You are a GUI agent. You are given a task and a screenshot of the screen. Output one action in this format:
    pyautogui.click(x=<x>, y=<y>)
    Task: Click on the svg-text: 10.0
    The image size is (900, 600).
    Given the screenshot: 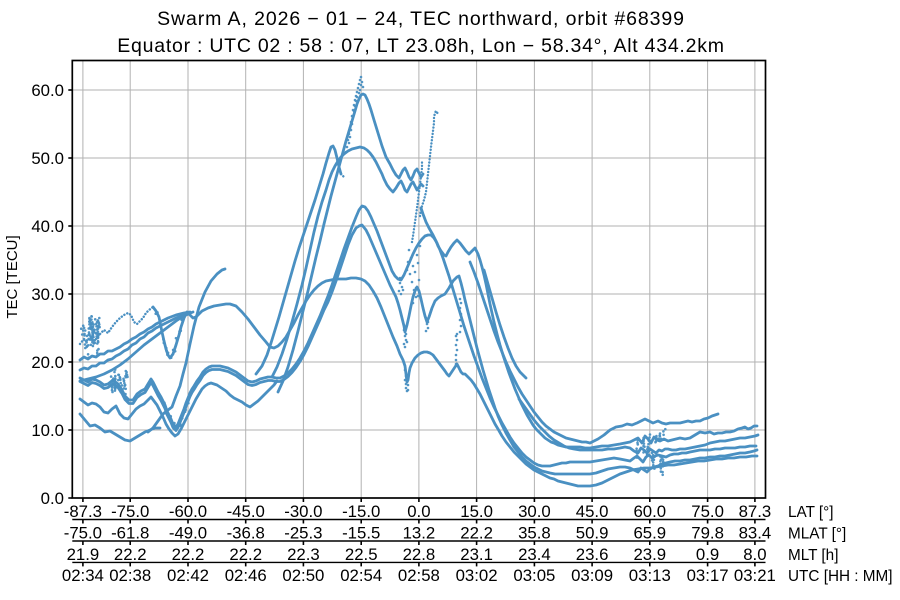 What is the action you would take?
    pyautogui.click(x=47, y=430)
    